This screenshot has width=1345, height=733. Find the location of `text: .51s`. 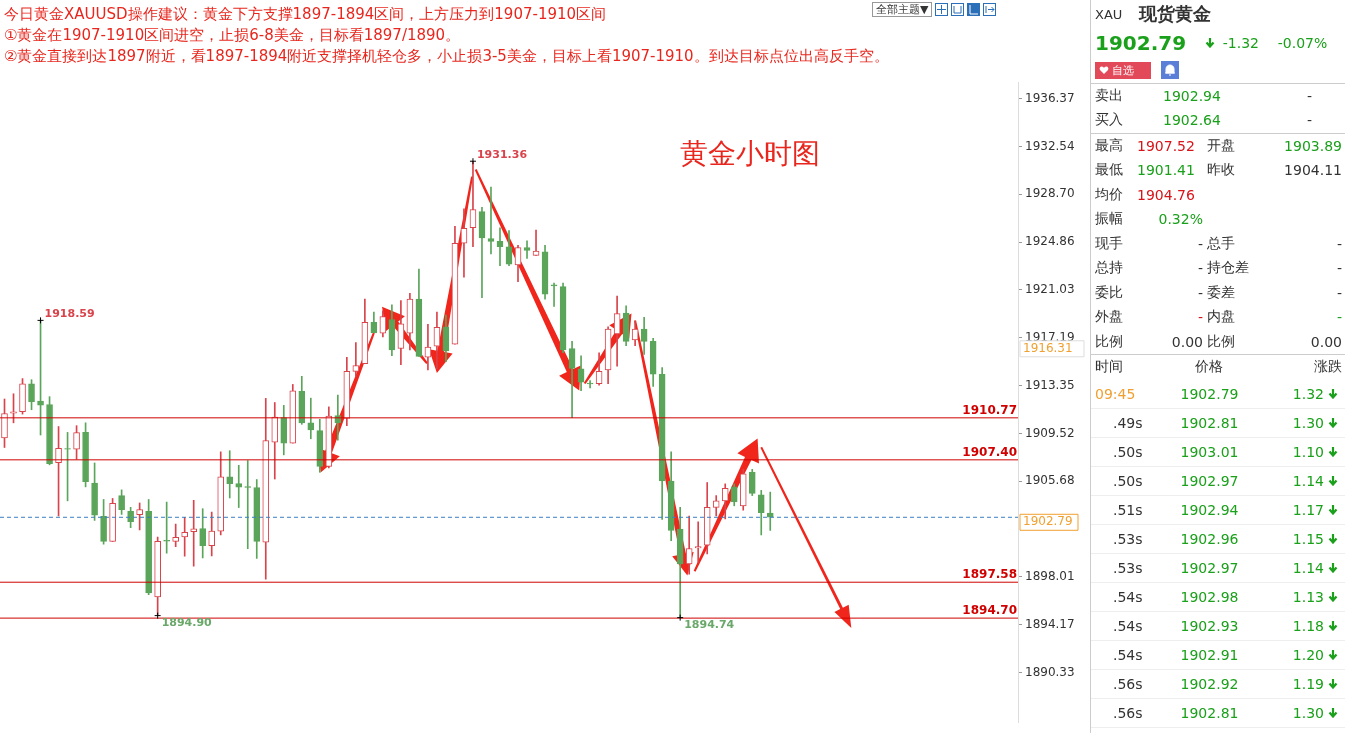

text: .51s is located at coordinates (1128, 509).